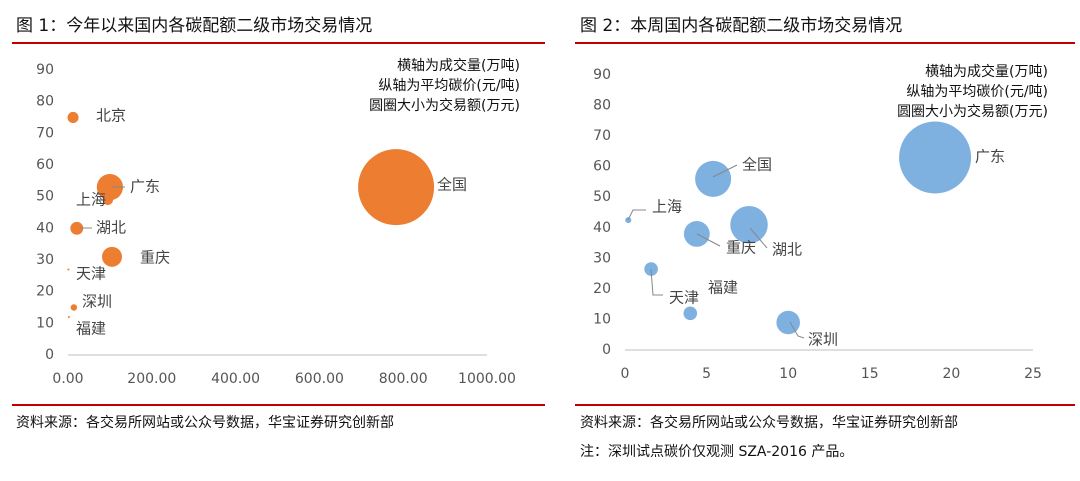 Image resolution: width=1080 pixels, height=481 pixels. What do you see at coordinates (487, 379) in the screenshot?
I see `x-tick-label: 1000.00` at bounding box center [487, 379].